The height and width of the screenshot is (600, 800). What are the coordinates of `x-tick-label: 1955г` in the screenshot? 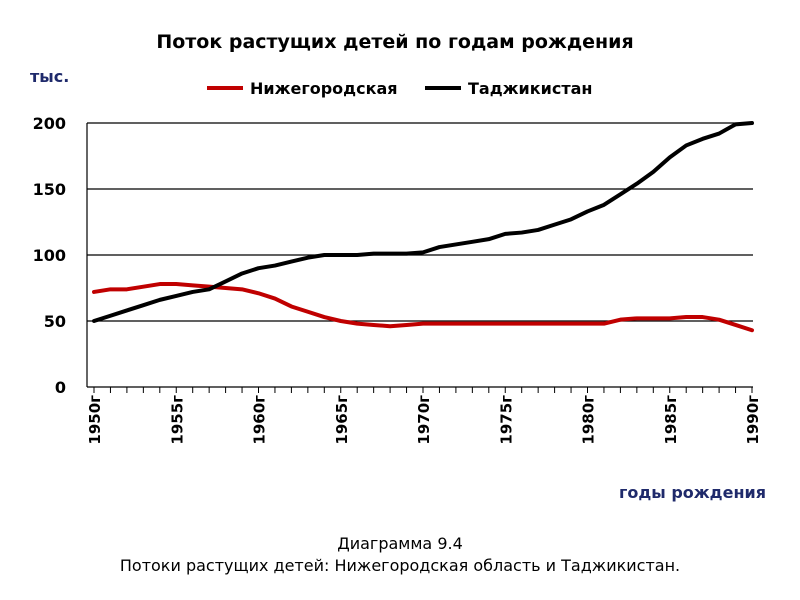 It's located at (177, 420).